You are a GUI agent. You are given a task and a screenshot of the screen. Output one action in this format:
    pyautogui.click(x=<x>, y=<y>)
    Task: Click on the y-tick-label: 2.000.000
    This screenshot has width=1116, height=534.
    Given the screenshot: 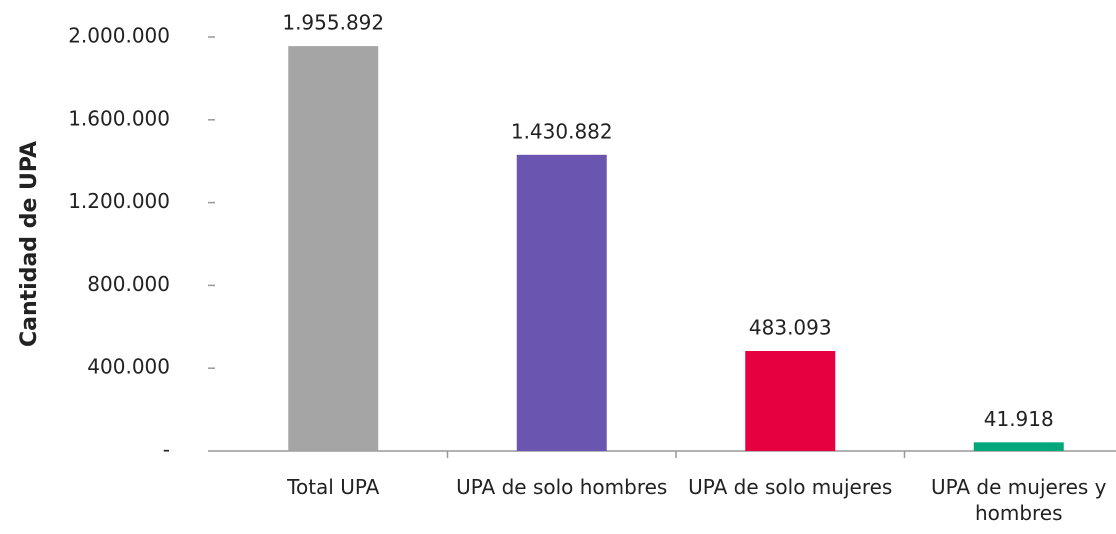 What is the action you would take?
    pyautogui.click(x=119, y=36)
    